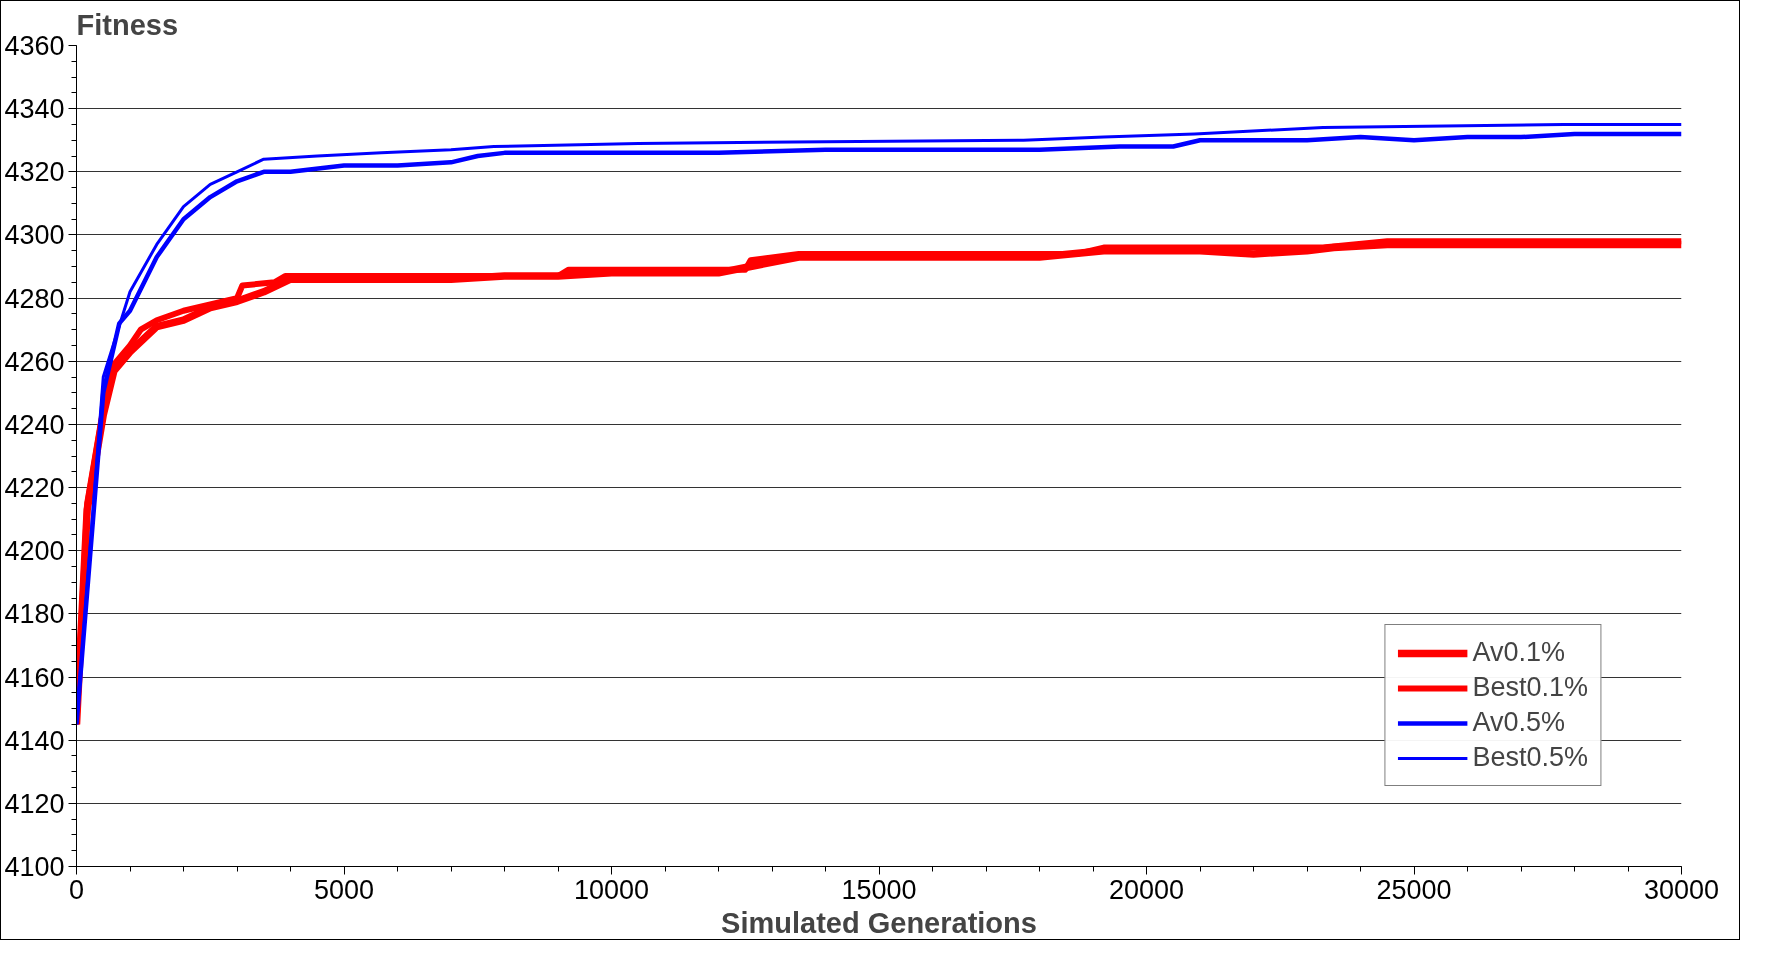 This screenshot has height=966, width=1769. Describe the element at coordinates (1530, 687) in the screenshot. I see `legend-label: Best0.1%` at that location.